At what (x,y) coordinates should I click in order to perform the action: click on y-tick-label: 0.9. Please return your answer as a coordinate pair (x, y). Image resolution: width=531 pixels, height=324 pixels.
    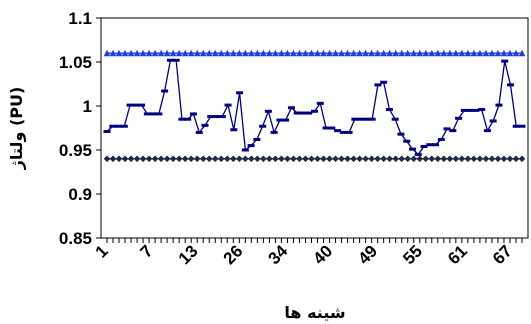
    Looking at the image, I should click on (80, 194).